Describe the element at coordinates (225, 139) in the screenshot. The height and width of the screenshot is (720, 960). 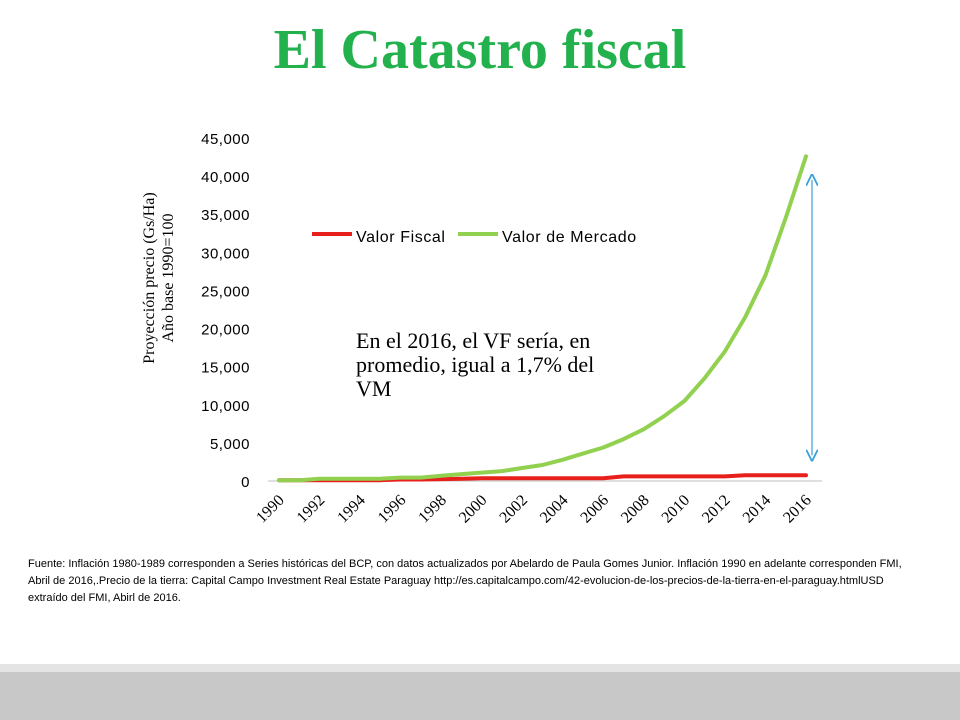
I see `y-tick-label: 45,000` at that location.